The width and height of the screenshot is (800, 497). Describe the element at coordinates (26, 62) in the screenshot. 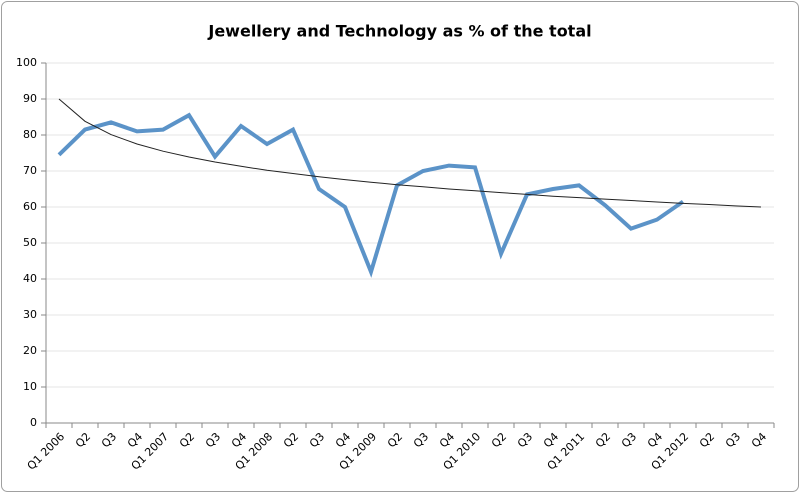

I see `y-tick-label: 100` at that location.